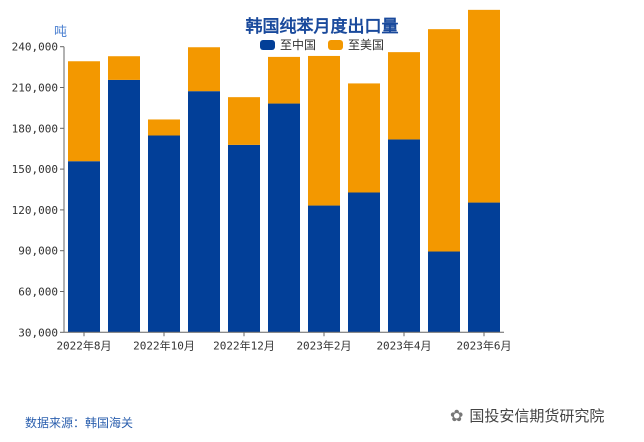 This screenshot has height=442, width=644. Describe the element at coordinates (537, 416) in the screenshot. I see `brand-name: 国投安信期货研究院` at that location.